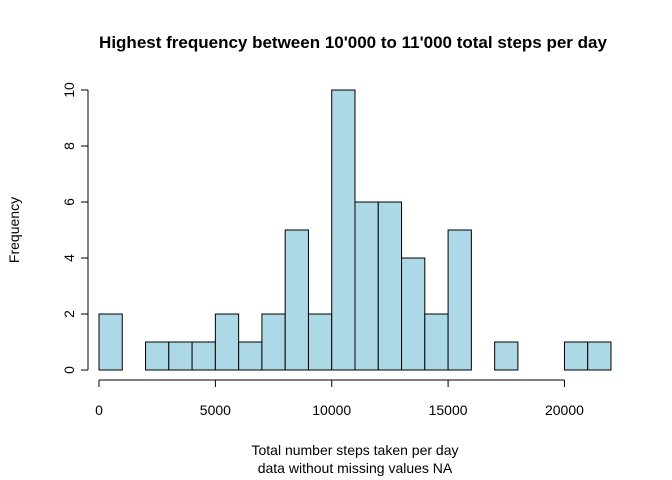  I want to click on y-tick-label: 2, so click(69, 314).